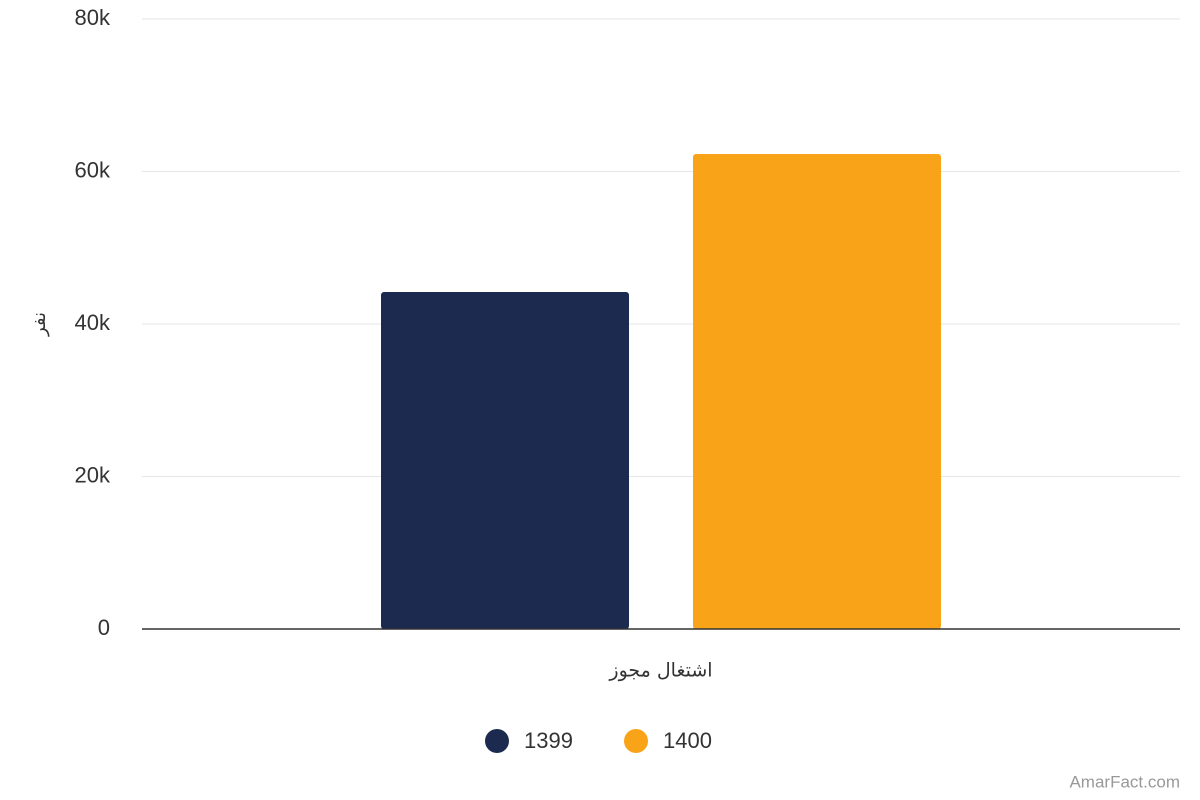 This screenshot has width=1200, height=800. I want to click on x-tick-label: اشتغال مجوز, so click(660, 671).